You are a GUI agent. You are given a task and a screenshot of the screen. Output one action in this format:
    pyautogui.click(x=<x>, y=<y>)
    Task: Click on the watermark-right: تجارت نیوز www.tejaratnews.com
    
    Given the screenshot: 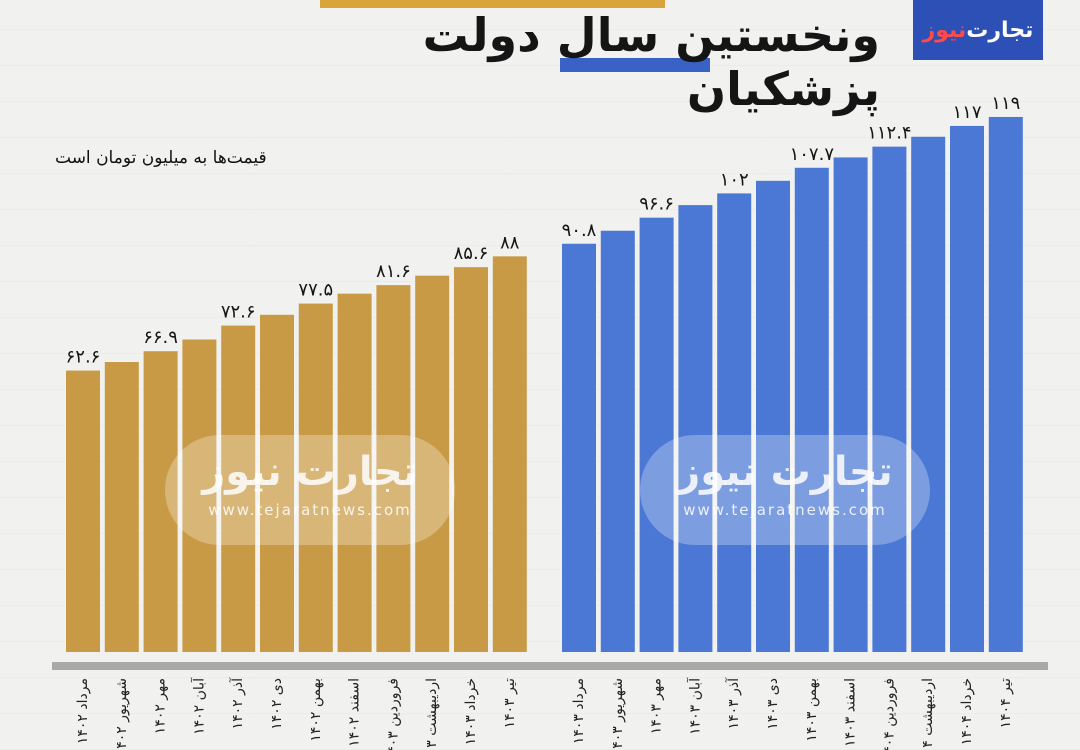 What is the action you would take?
    pyautogui.click(x=785, y=490)
    